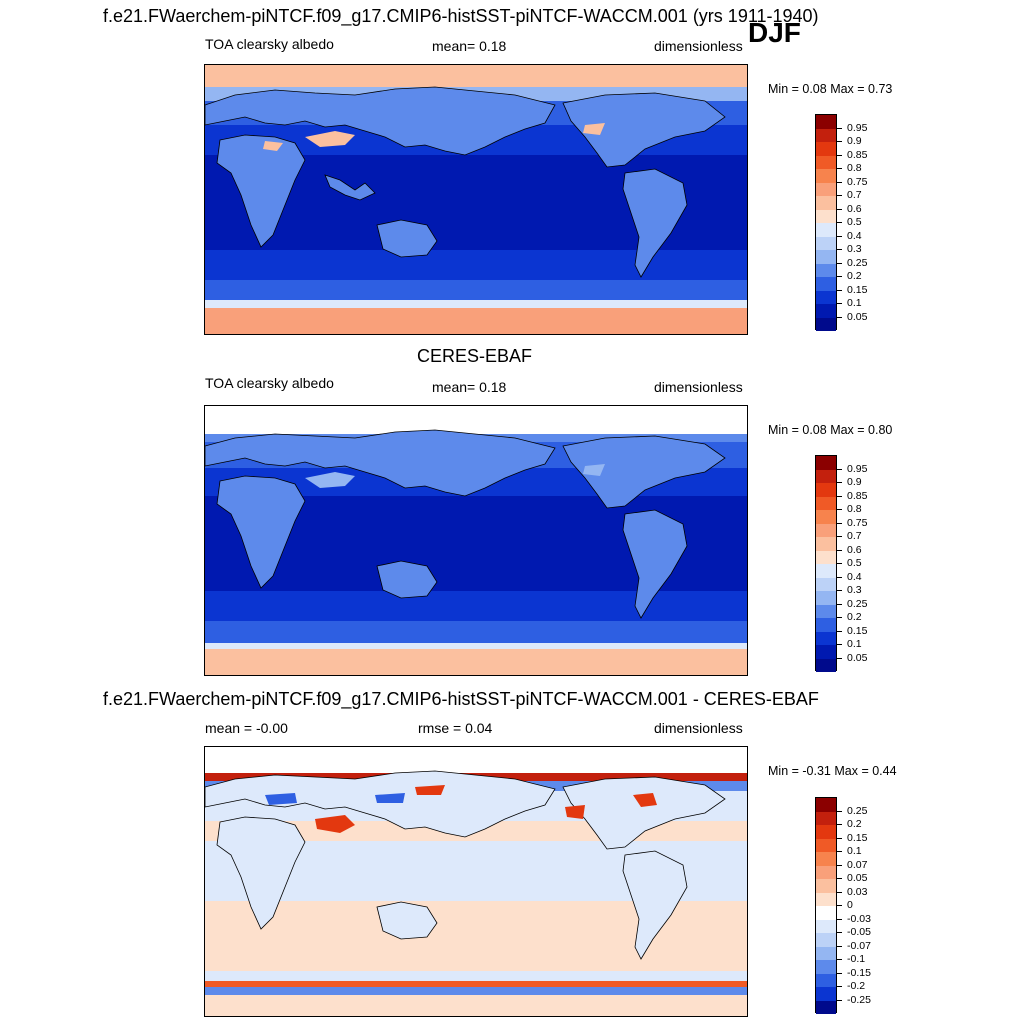 The height and width of the screenshot is (1024, 1024). Describe the element at coordinates (854, 222) in the screenshot. I see `colorbar-label: 0.5` at that location.